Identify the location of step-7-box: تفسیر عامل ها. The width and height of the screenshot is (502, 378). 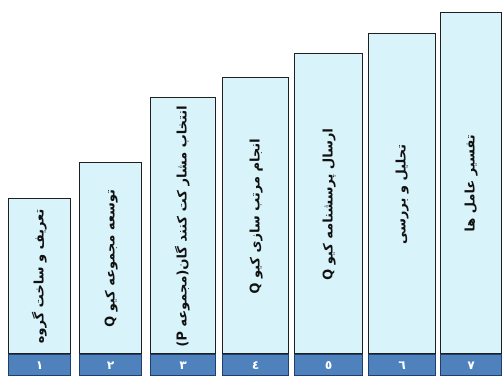
(471, 183).